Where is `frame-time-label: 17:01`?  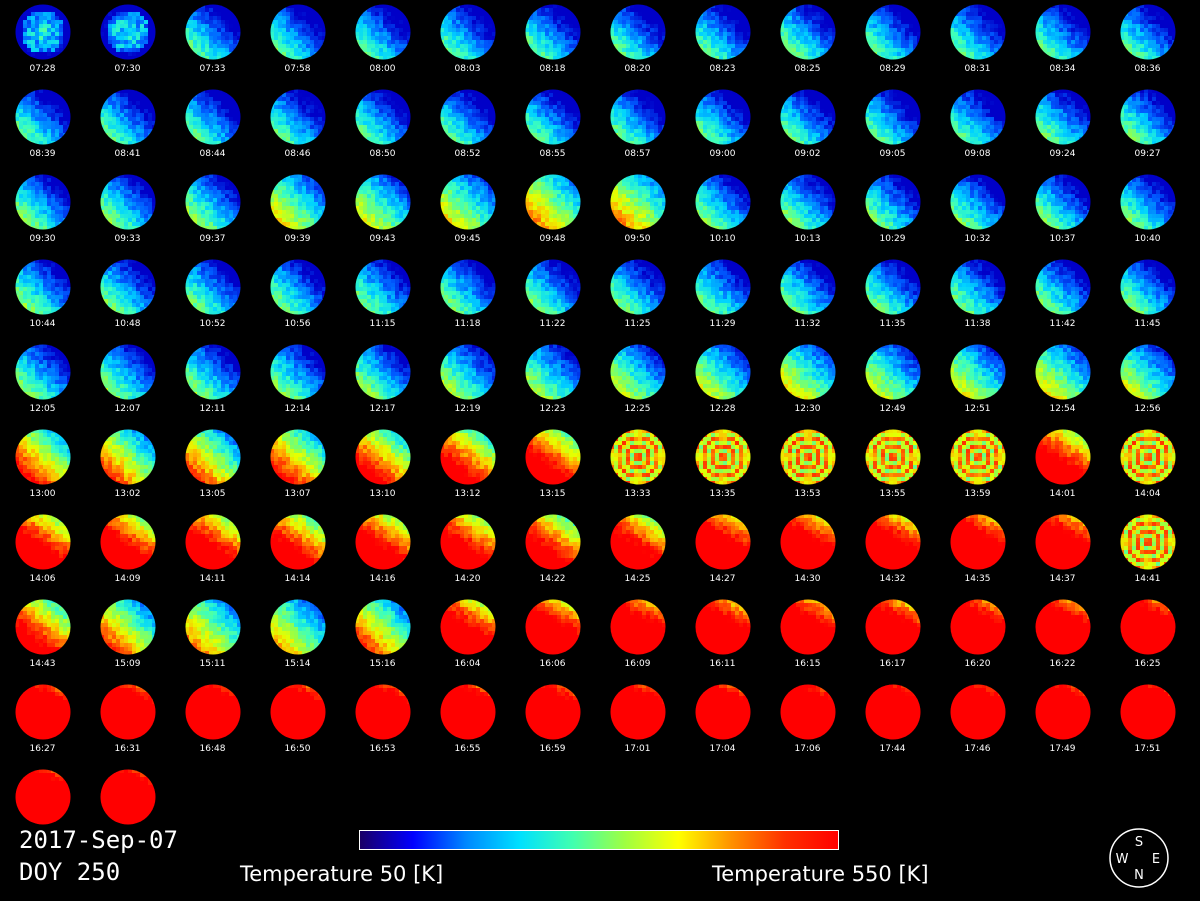 frame-time-label: 17:01 is located at coordinates (637, 749).